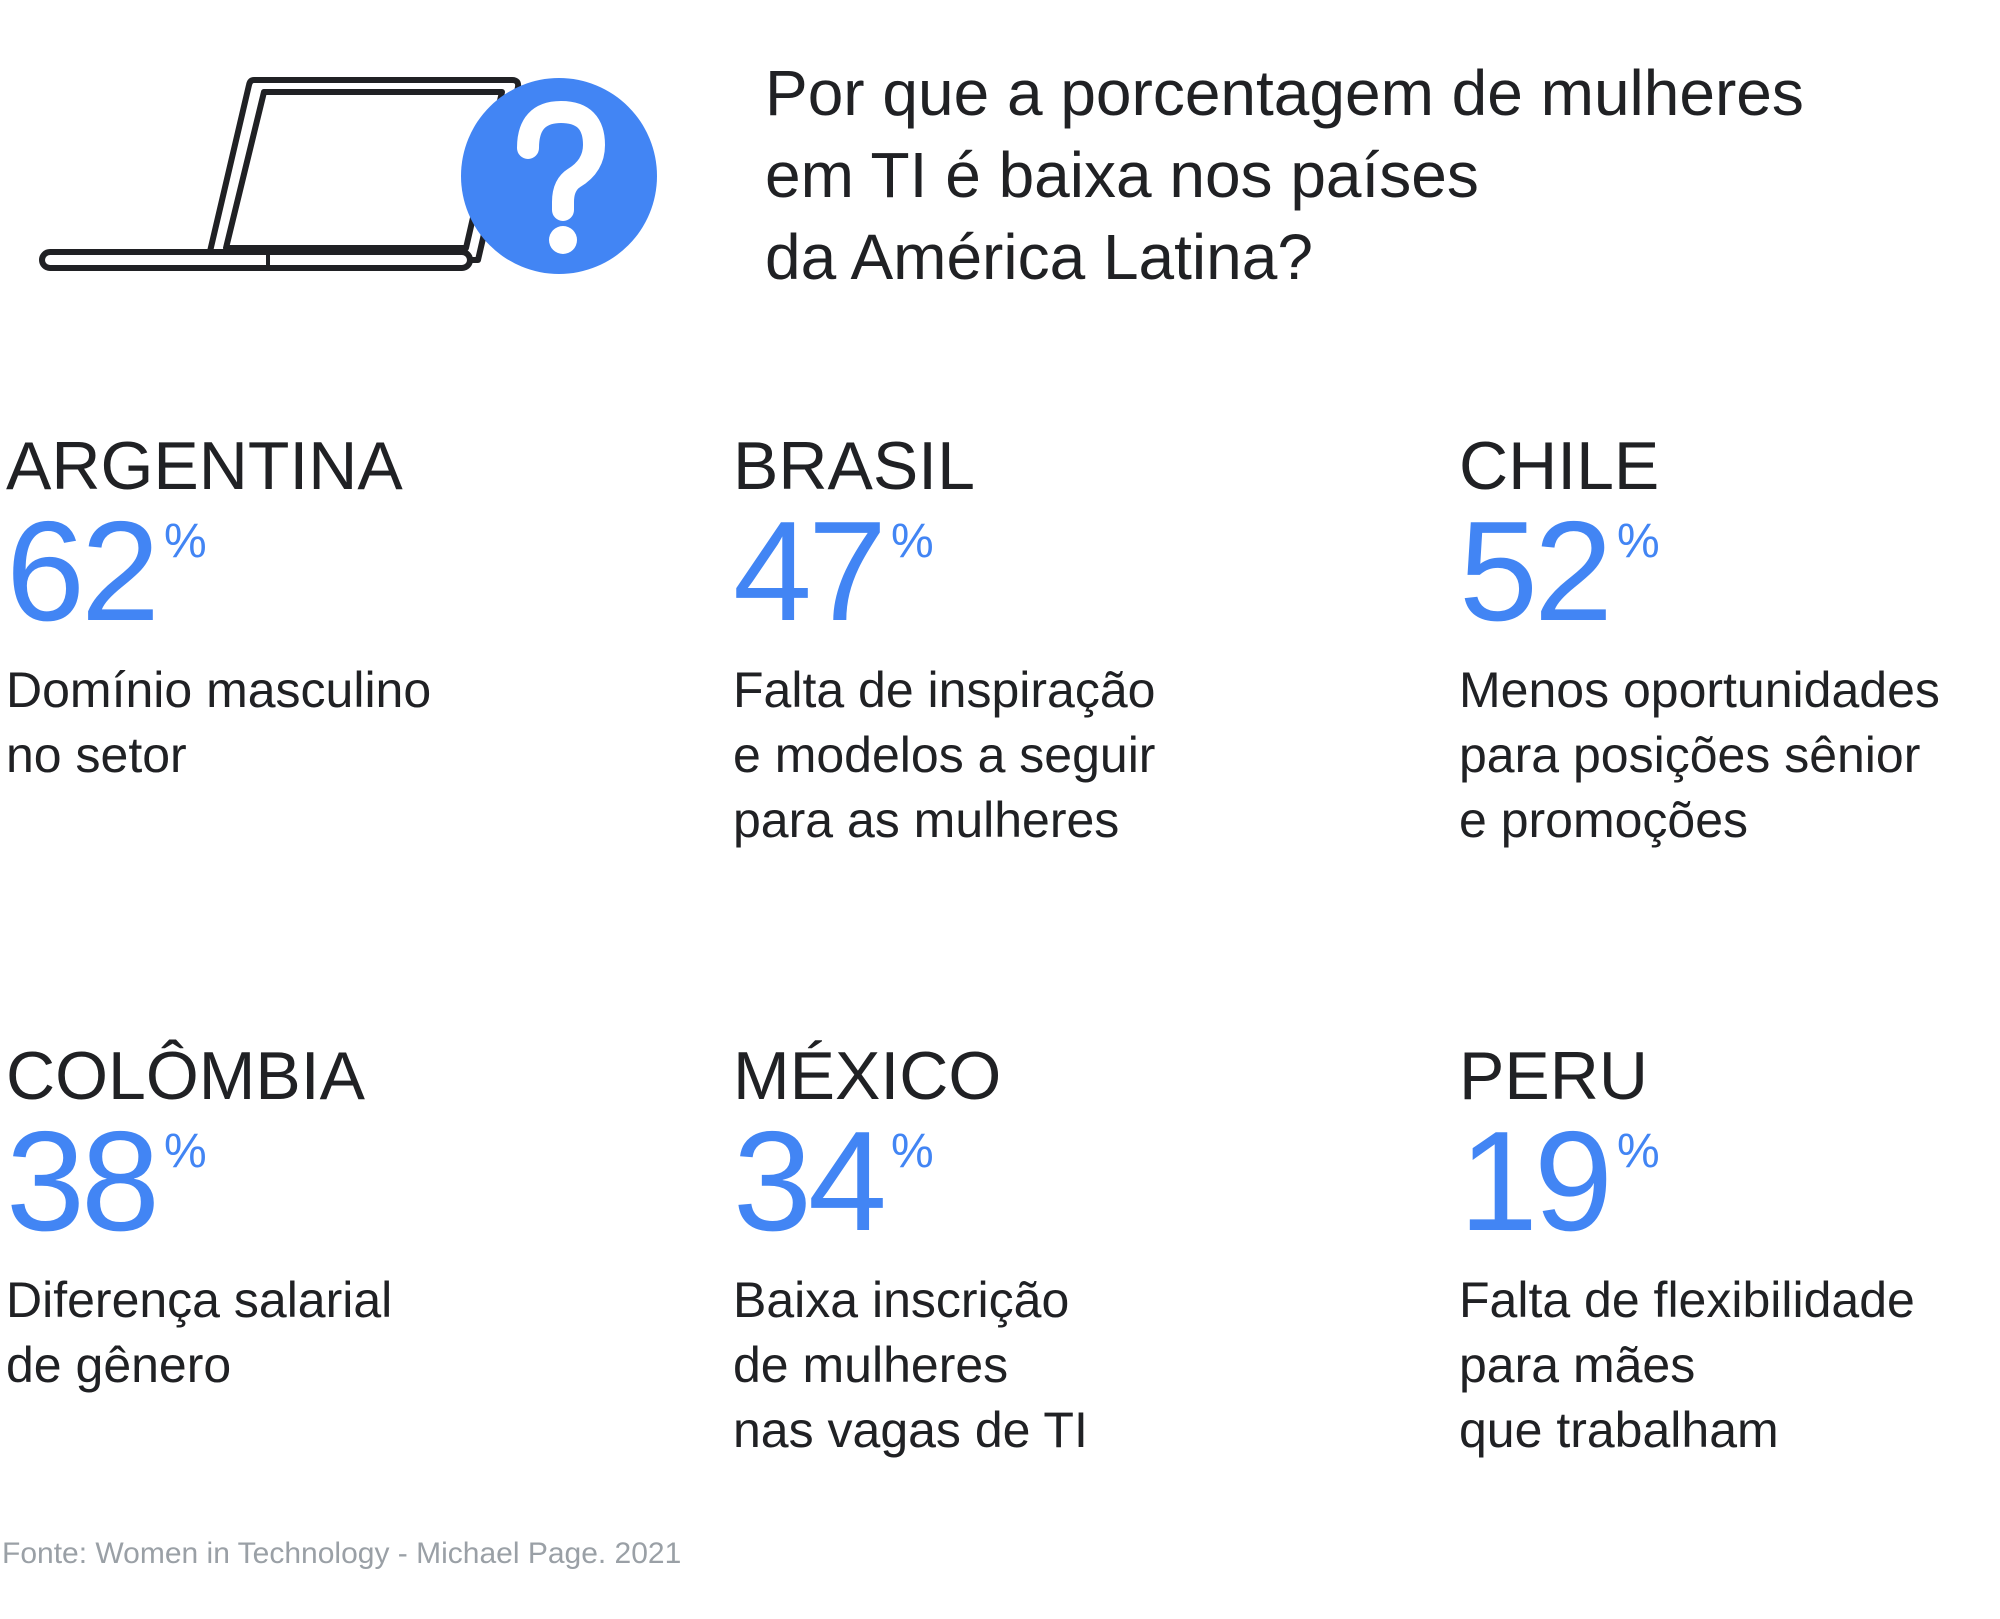 Image resolution: width=2000 pixels, height=1619 pixels. I want to click on stat-value: 62%, so click(356, 571).